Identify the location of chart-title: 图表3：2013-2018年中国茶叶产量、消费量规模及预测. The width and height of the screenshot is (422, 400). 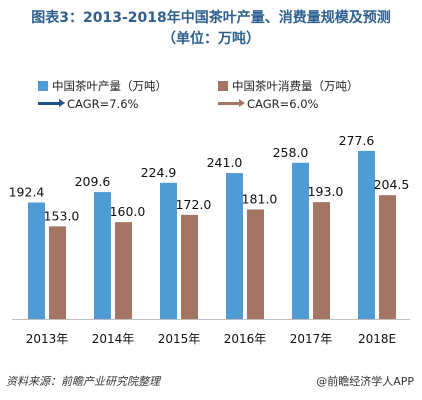
(211, 18).